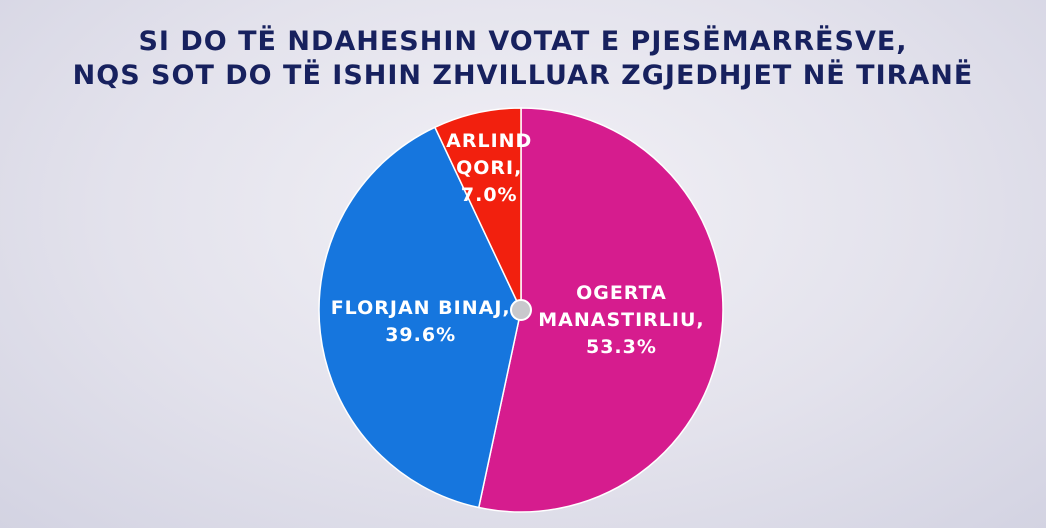 This screenshot has height=528, width=1046. What do you see at coordinates (489, 194) in the screenshot?
I see `slice-value: 7.0%` at bounding box center [489, 194].